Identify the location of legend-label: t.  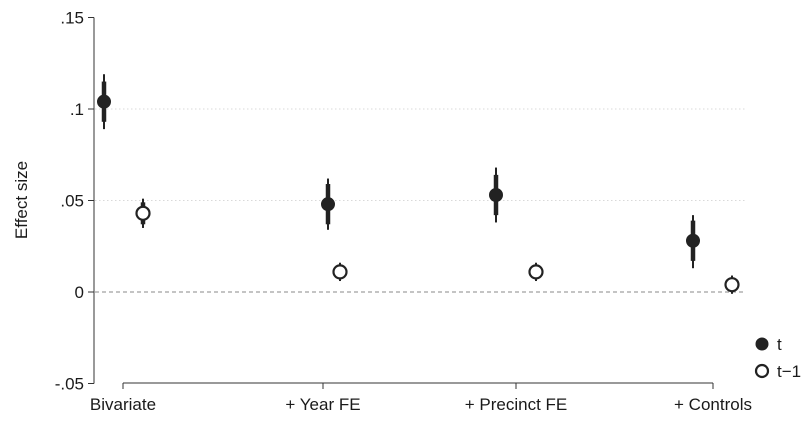
(779, 344).